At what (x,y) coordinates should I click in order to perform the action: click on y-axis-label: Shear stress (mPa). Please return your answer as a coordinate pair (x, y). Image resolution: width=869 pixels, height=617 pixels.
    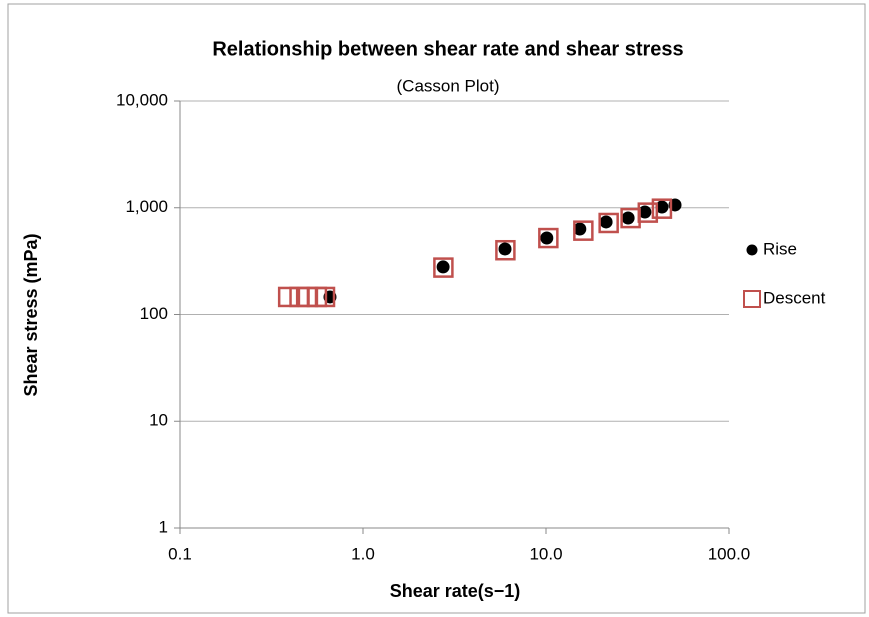
    Looking at the image, I should click on (31, 314).